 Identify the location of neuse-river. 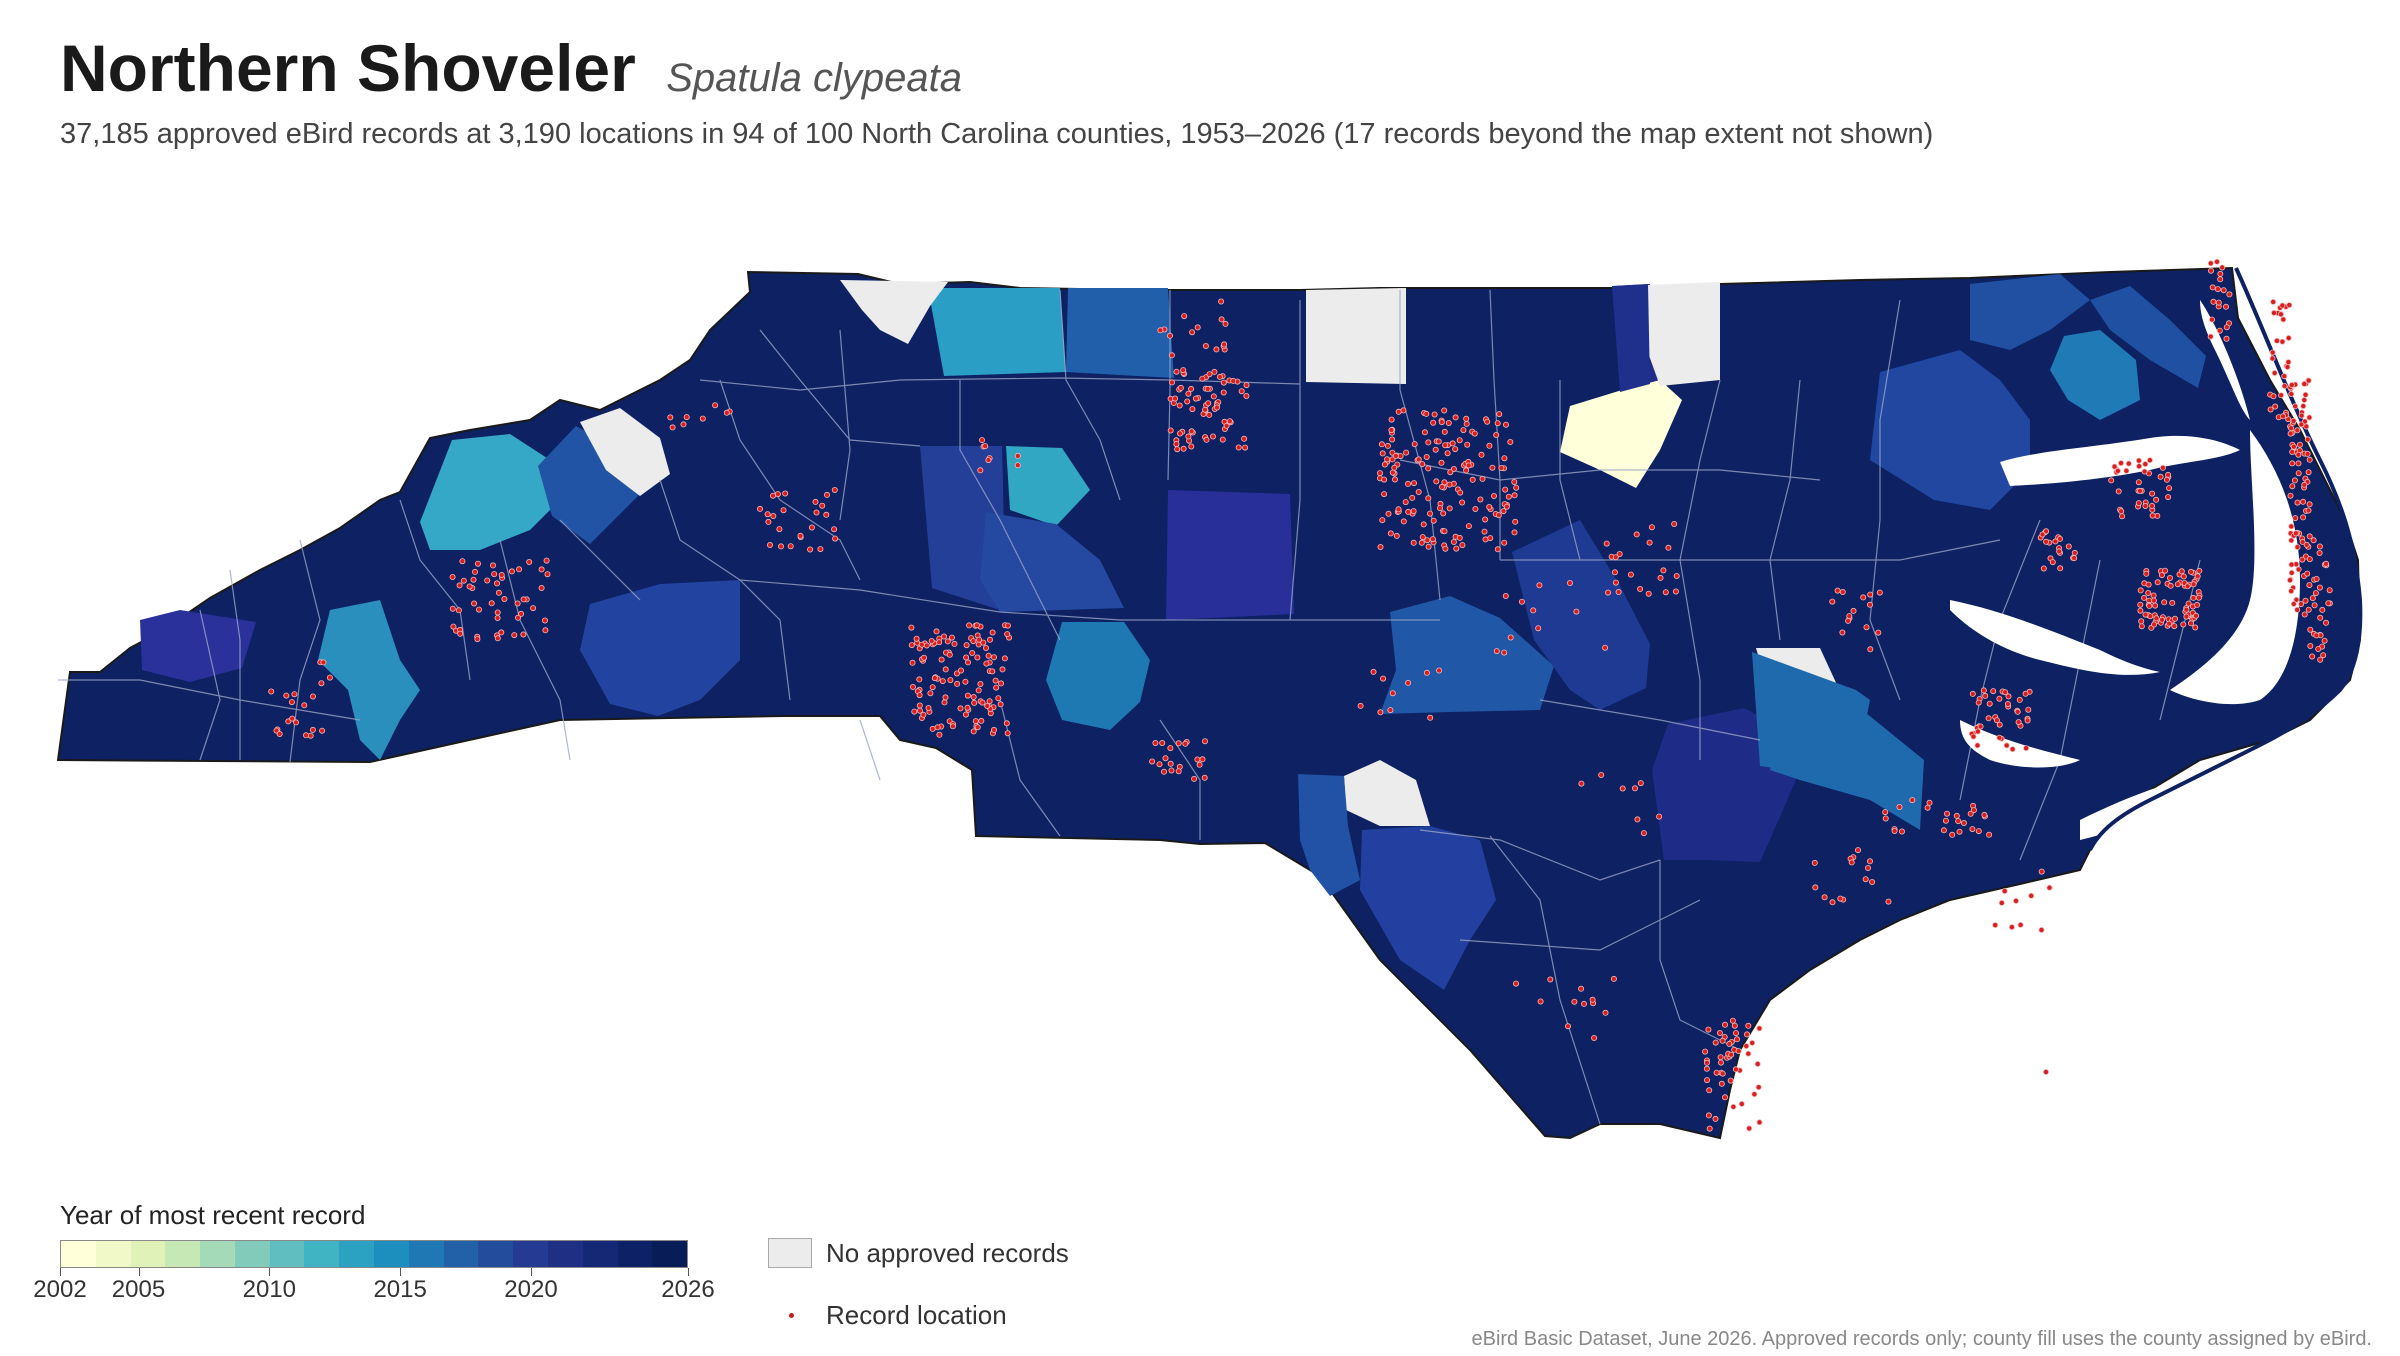
(2020, 744).